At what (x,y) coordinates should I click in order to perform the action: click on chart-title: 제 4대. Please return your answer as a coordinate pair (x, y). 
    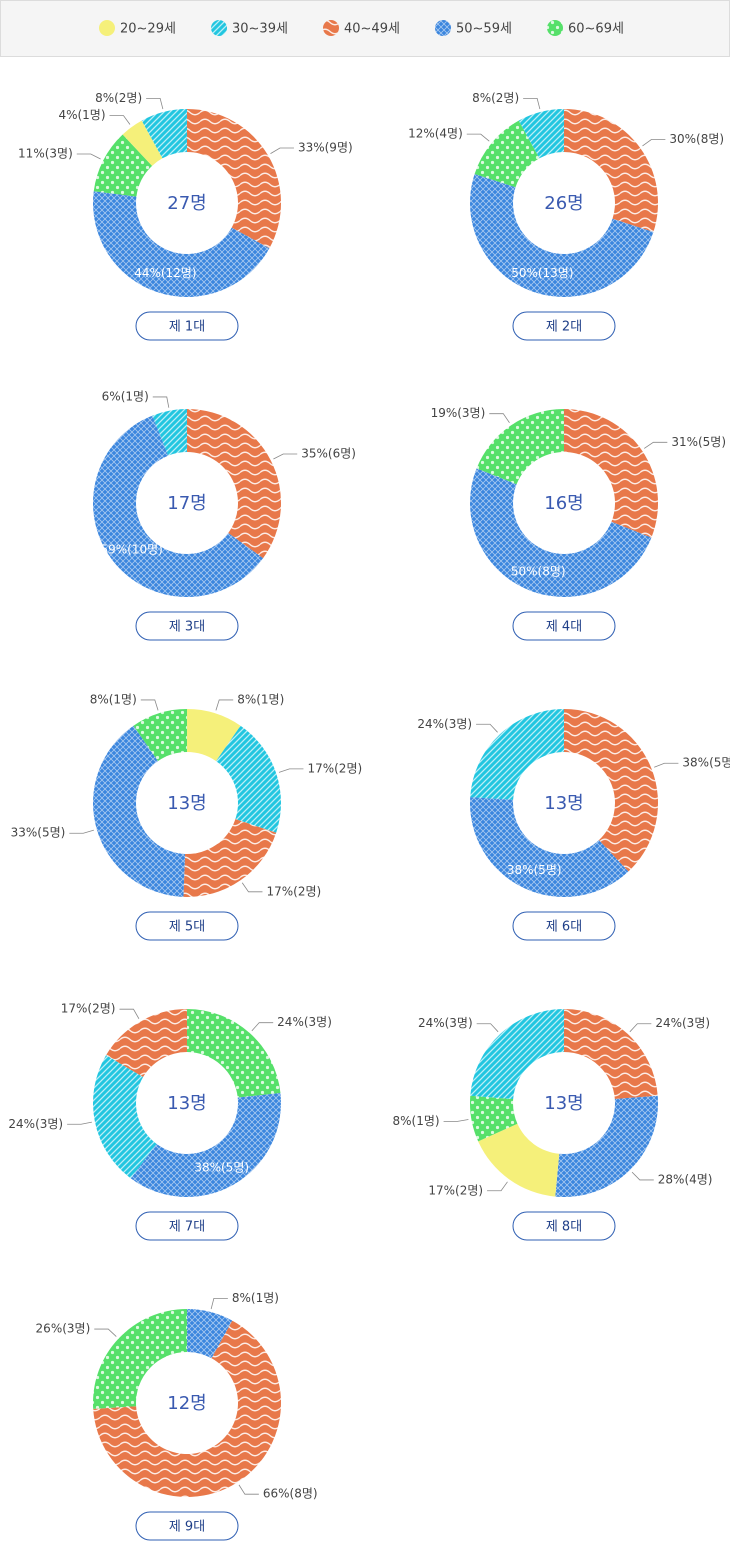
    Looking at the image, I should click on (564, 627).